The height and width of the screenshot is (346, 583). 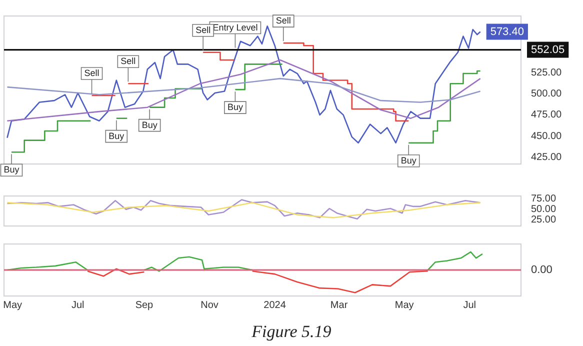 What do you see at coordinates (546, 136) in the screenshot?
I see `y-tick-label: 450.00` at bounding box center [546, 136].